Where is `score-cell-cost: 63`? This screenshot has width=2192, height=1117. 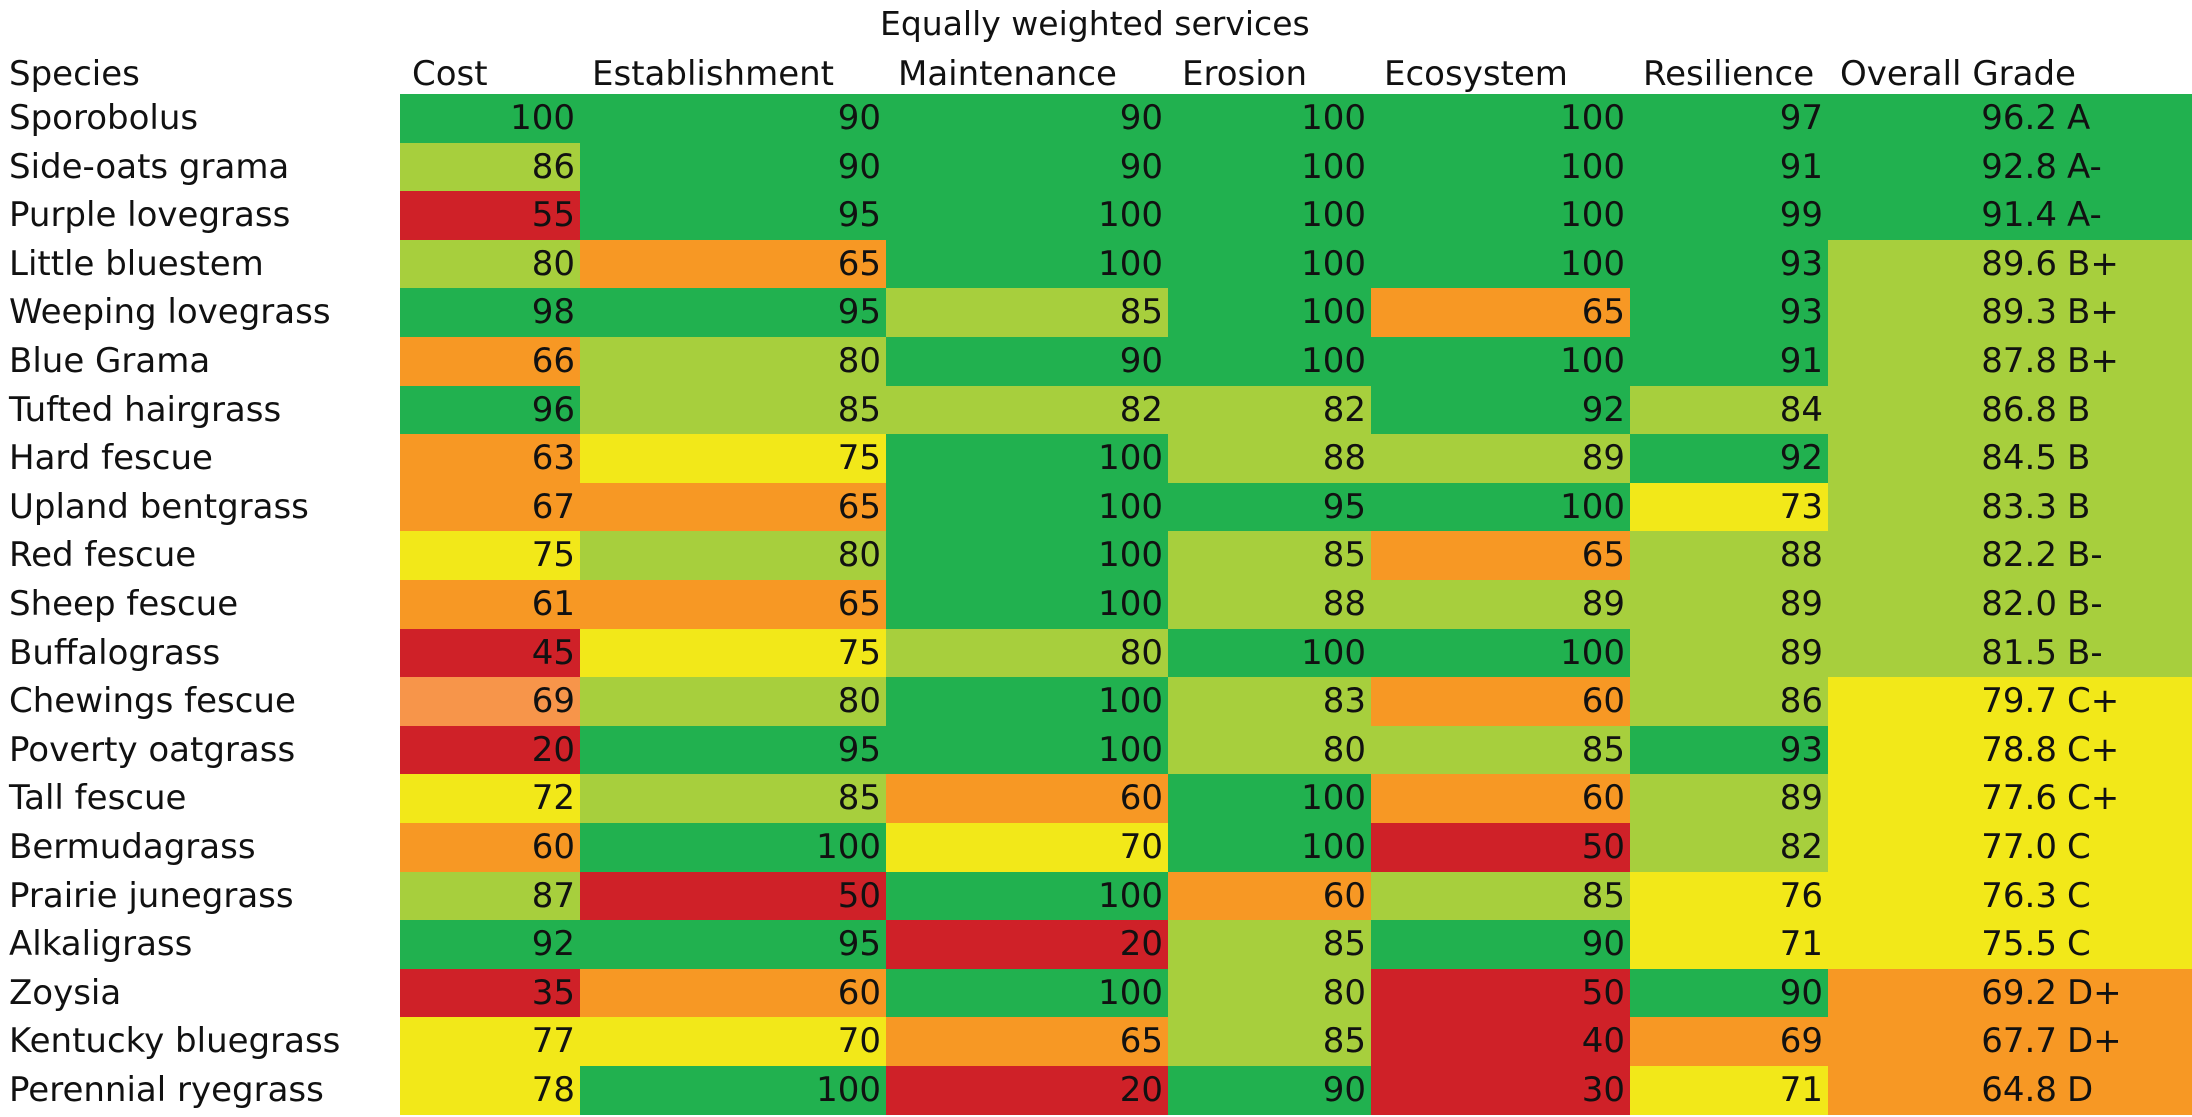
score-cell-cost: 63 is located at coordinates (490, 459).